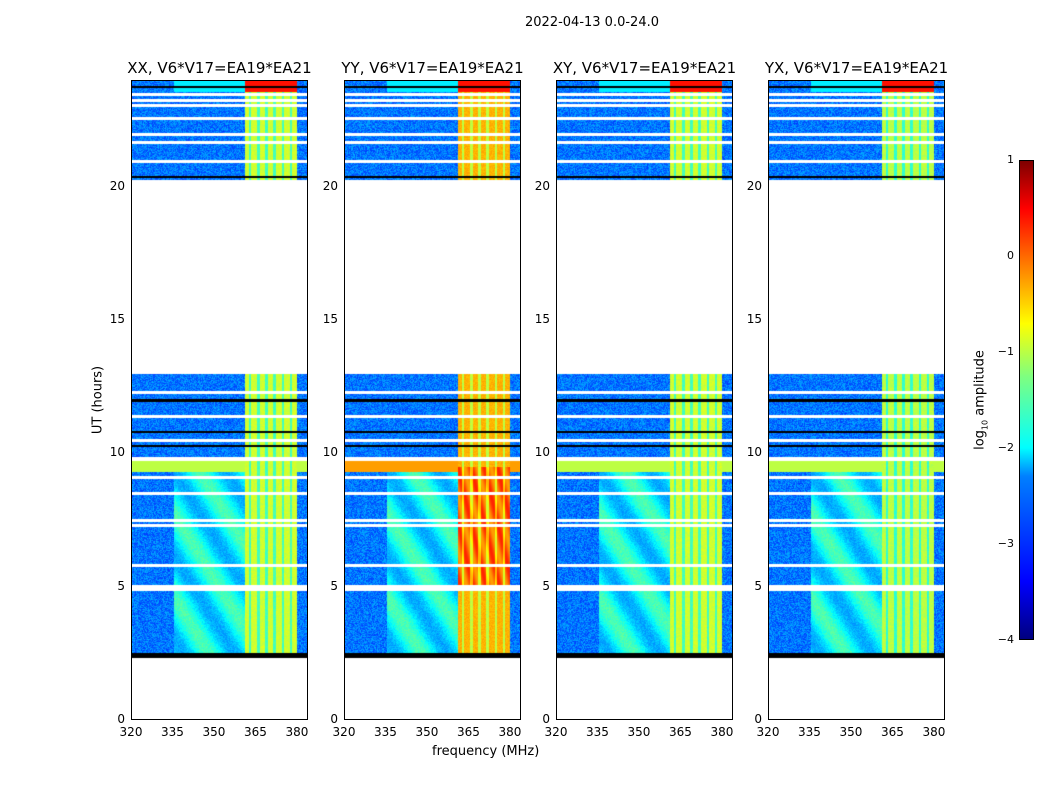  I want to click on figure-title: 2022-04-13 0.0-24.0, so click(592, 22).